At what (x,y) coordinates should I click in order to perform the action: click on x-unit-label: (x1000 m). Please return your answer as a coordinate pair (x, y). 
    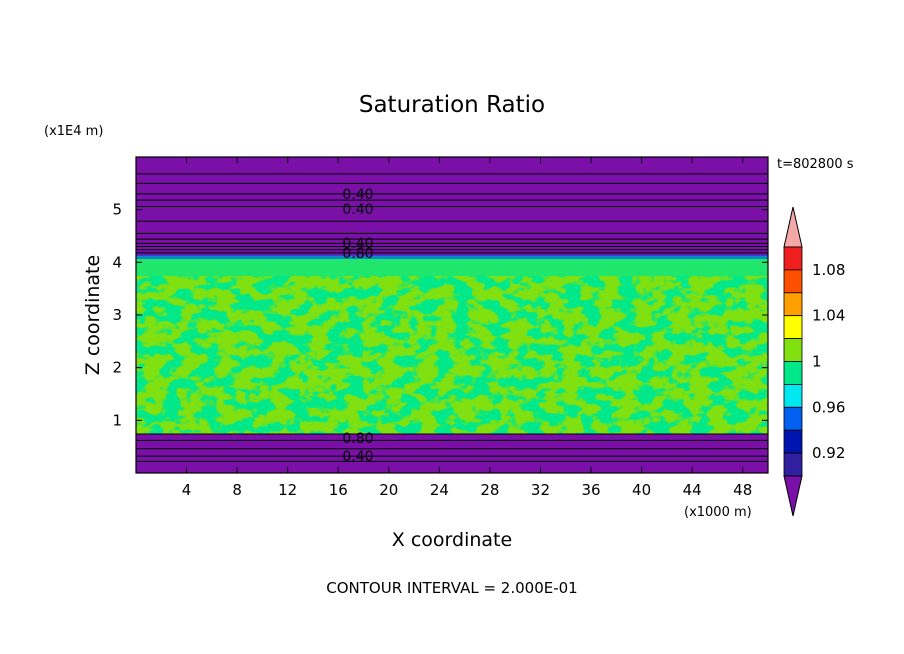
    Looking at the image, I should click on (718, 512).